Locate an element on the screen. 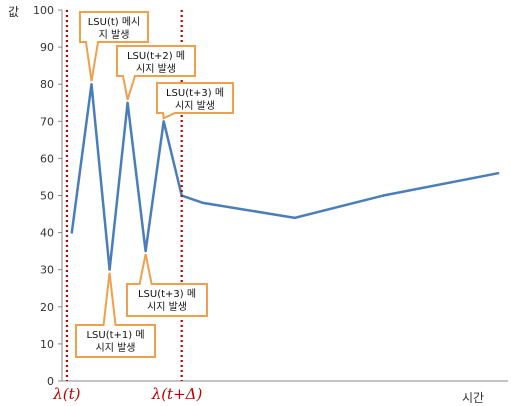 The image size is (511, 406). y-tick-label: 0 is located at coordinates (50, 381).